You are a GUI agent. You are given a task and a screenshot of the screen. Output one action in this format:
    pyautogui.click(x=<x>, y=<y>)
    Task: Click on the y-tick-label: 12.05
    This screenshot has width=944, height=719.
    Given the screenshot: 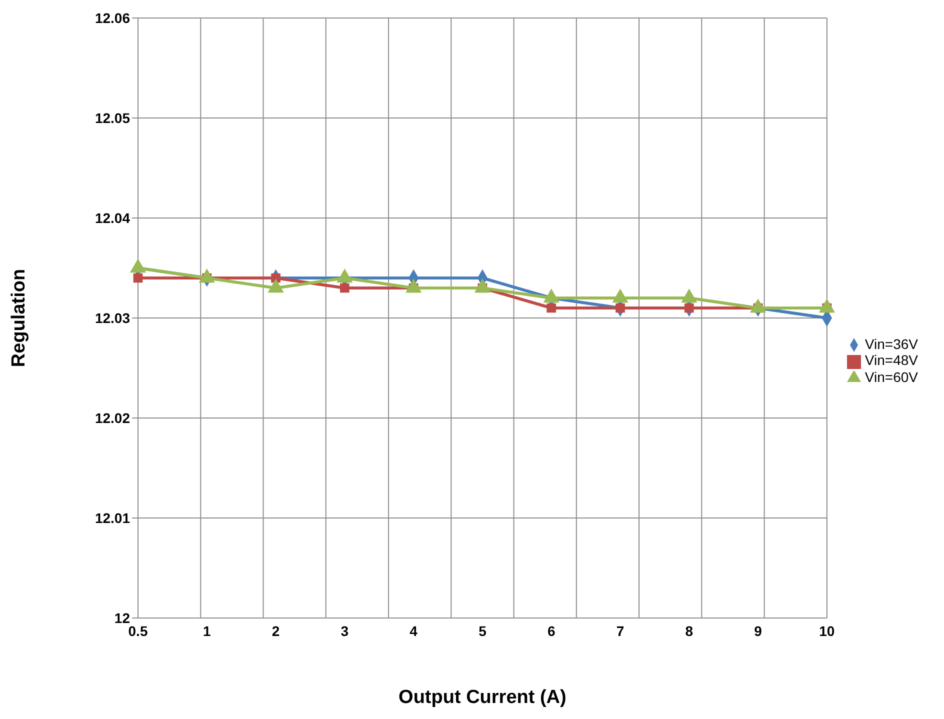 What is the action you would take?
    pyautogui.click(x=112, y=118)
    